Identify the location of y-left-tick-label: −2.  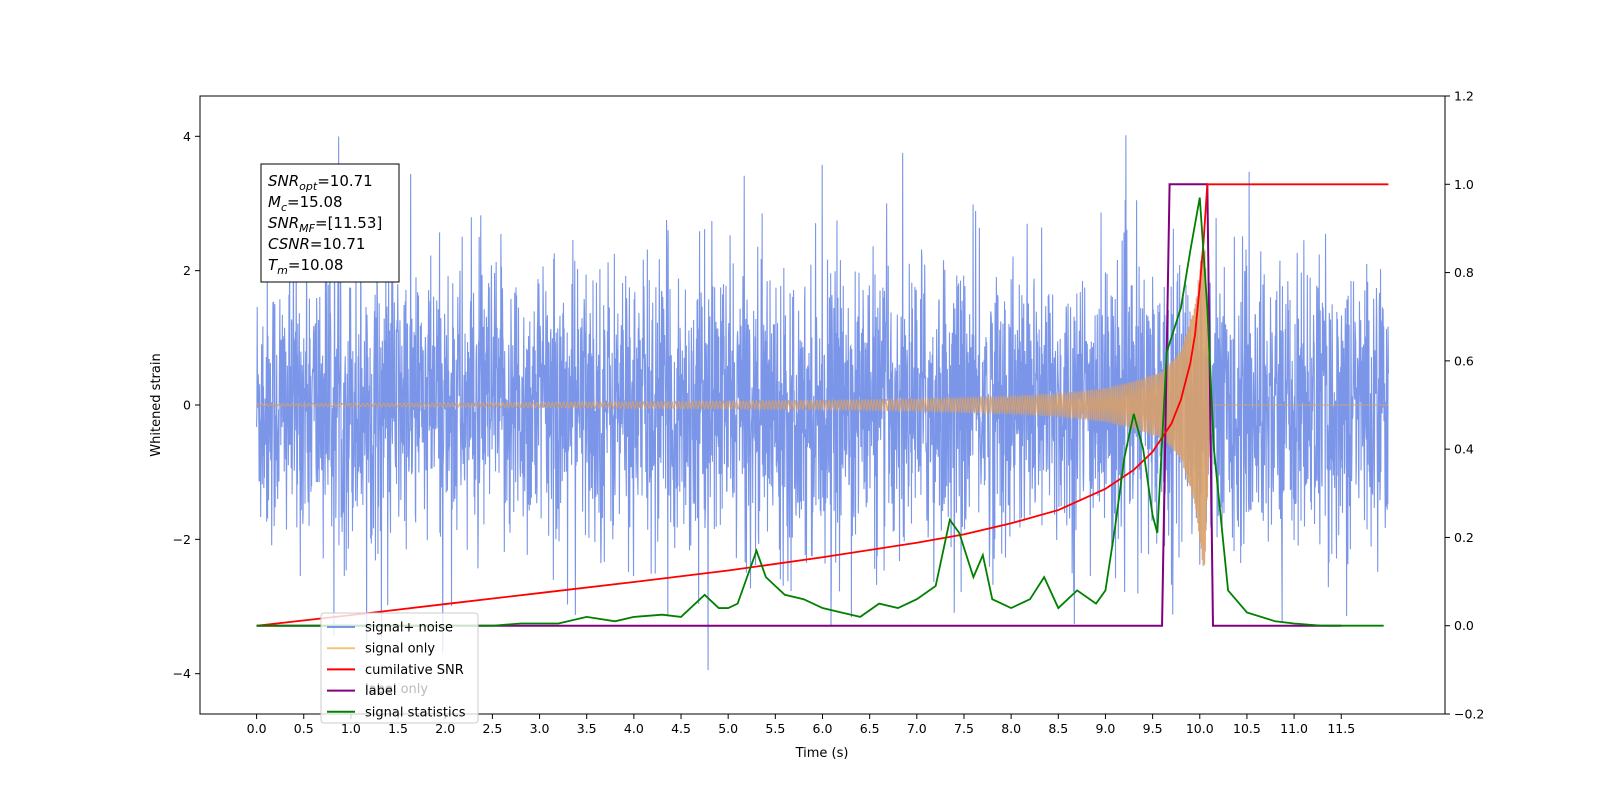
(182, 539).